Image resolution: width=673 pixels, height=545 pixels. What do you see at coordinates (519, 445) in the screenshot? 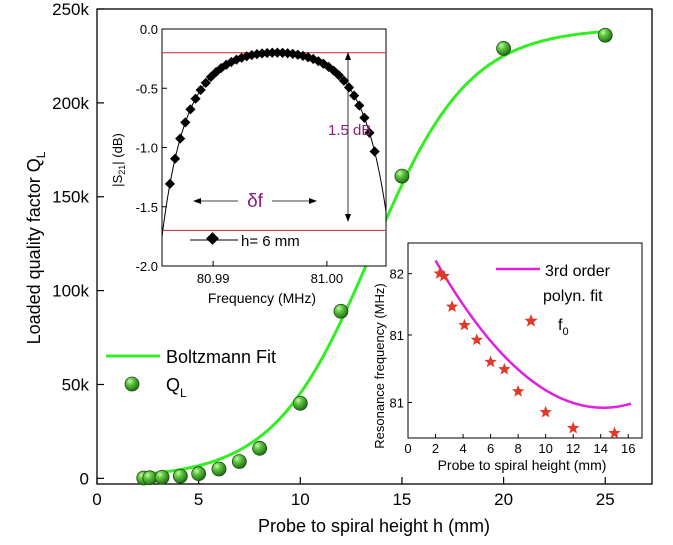
I see `inset-frequency-x-axis: 0 2 4 6 8 10 12 14 16` at bounding box center [519, 445].